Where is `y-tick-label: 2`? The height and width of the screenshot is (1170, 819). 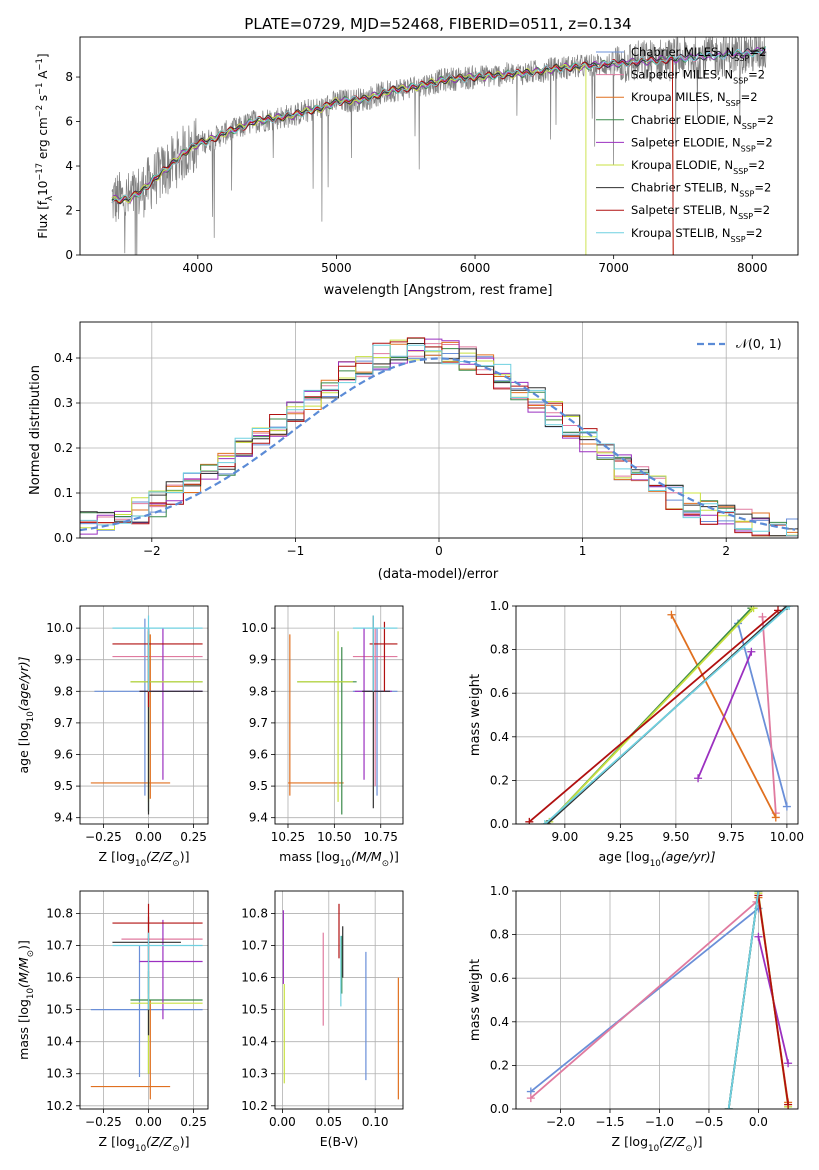
y-tick-label: 2 is located at coordinates (69, 211).